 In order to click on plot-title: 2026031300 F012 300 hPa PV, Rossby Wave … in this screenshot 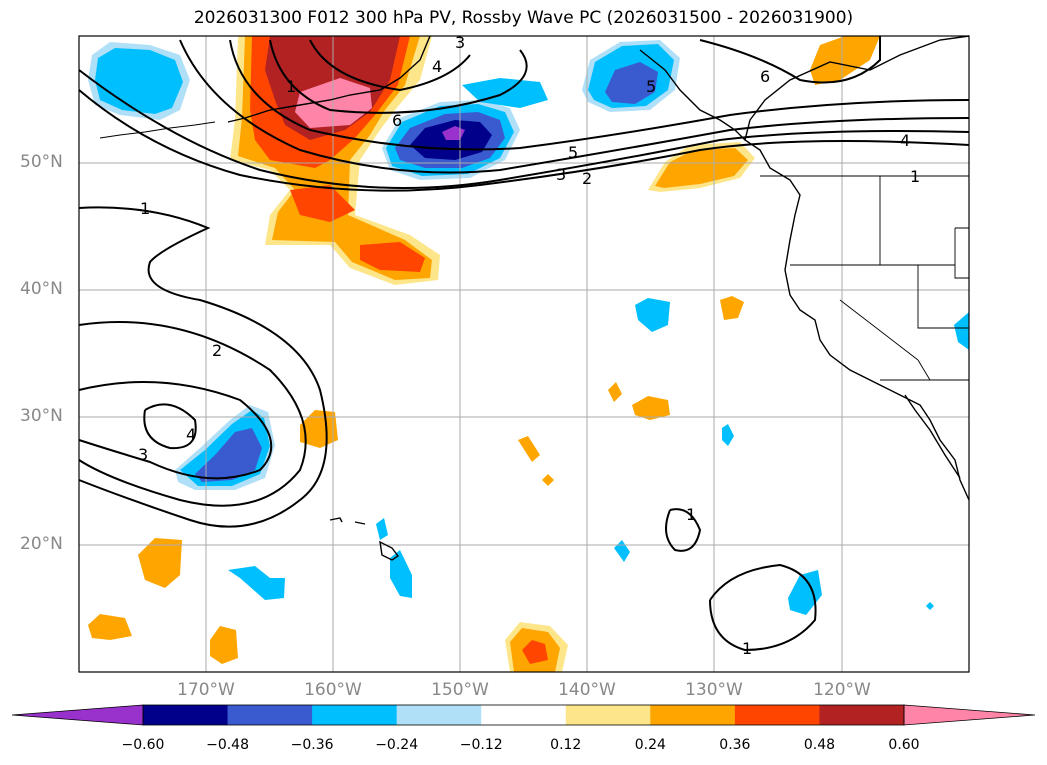, I will do `click(523, 18)`.